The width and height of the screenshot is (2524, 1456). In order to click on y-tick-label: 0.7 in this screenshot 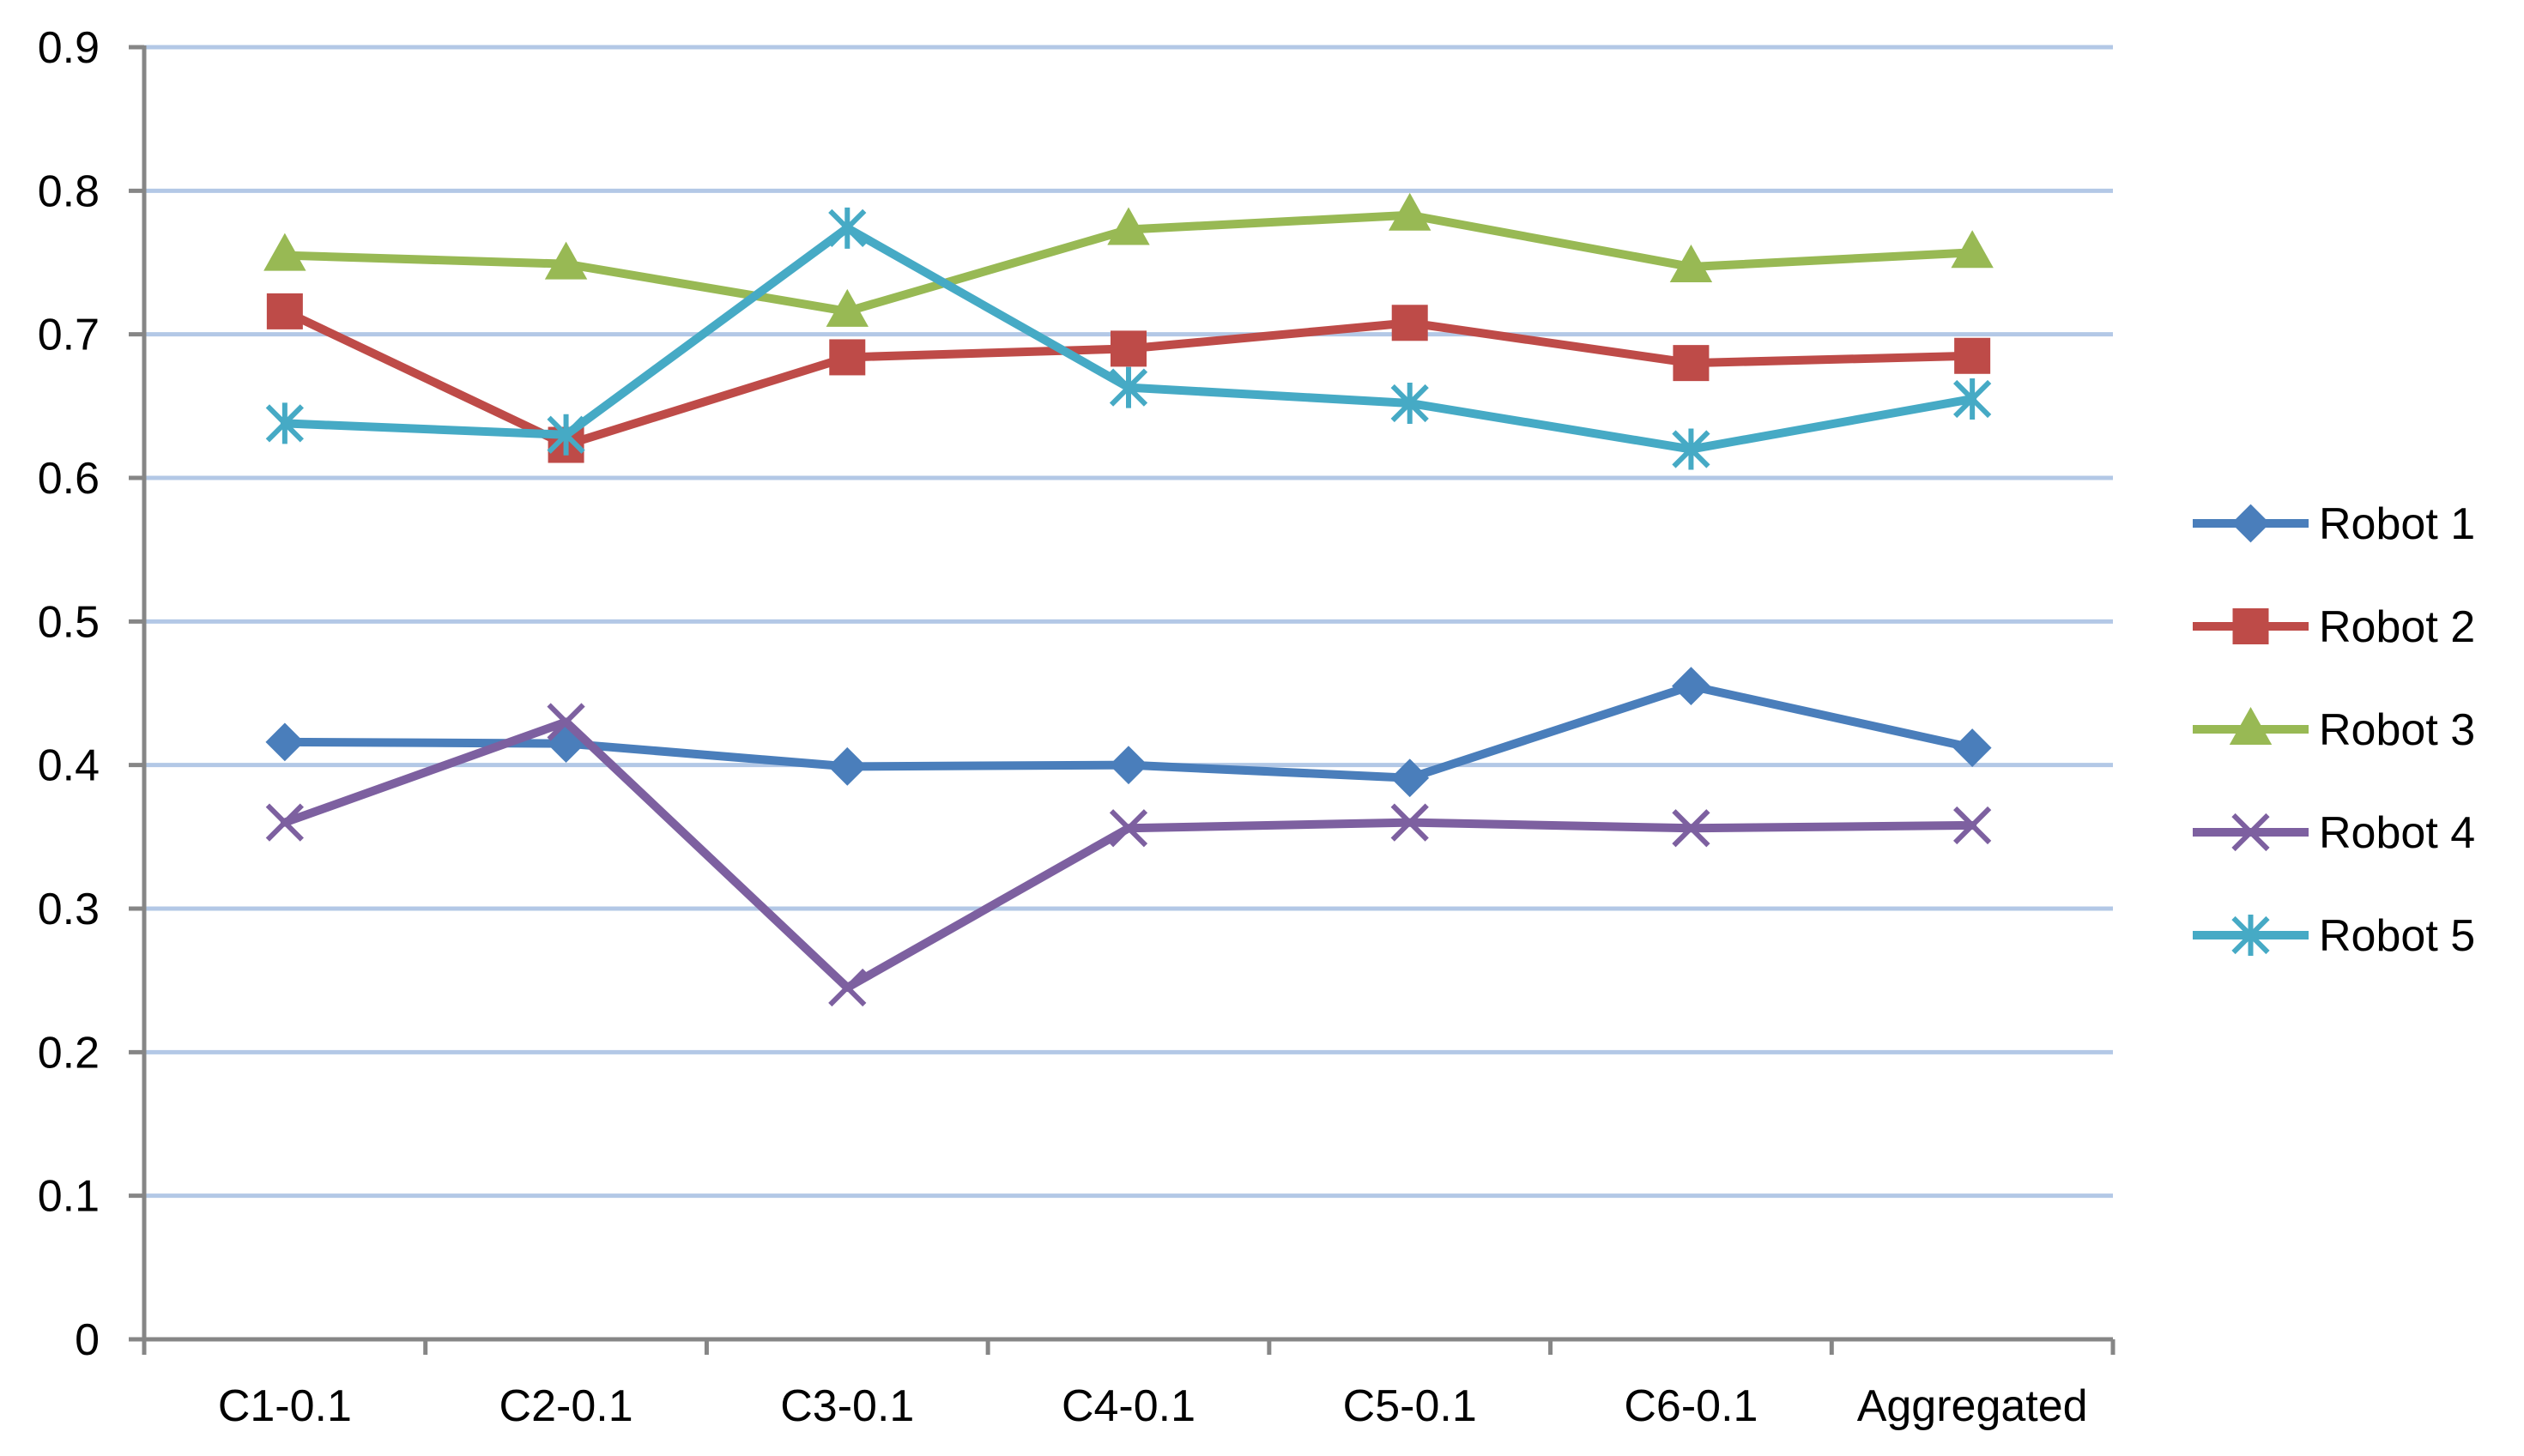, I will do `click(69, 335)`.